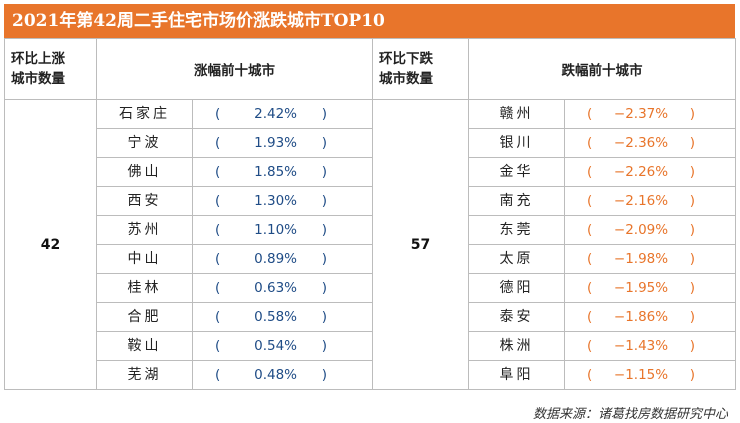  I want to click on up-city-name: 中山, so click(145, 259).